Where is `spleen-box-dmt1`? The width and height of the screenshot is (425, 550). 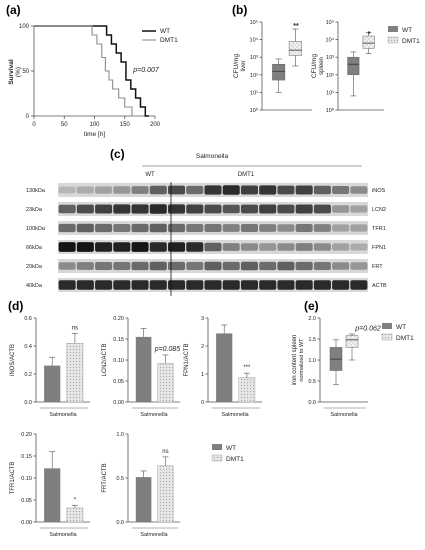
spleen-box-dmt1 is located at coordinates (368, 42).